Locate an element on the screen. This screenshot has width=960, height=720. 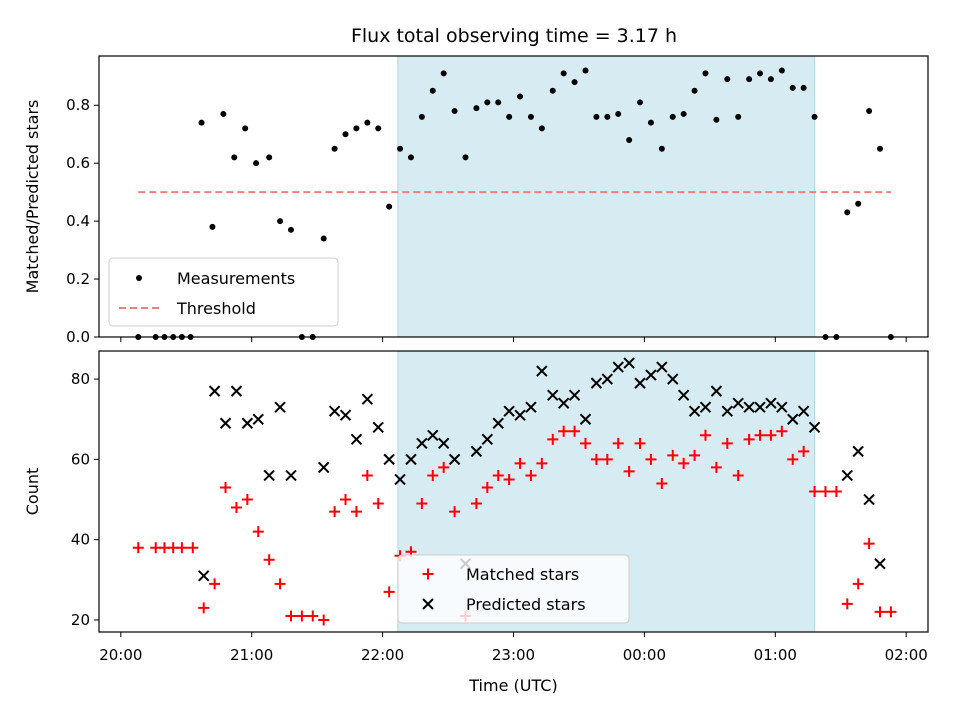
legend-marker-predicted is located at coordinates (428, 604).